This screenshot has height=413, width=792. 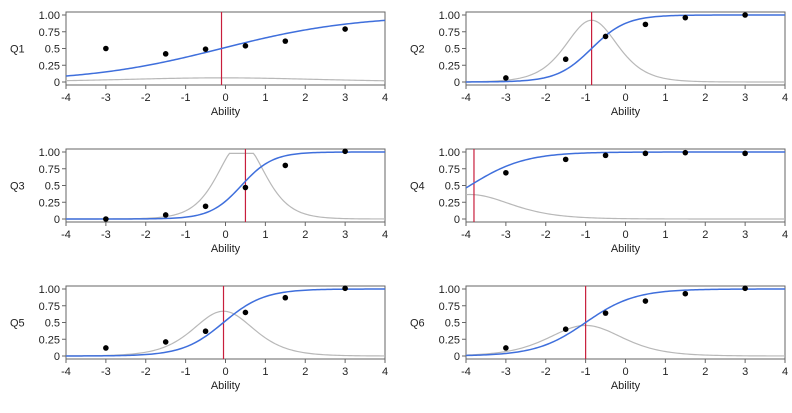 What do you see at coordinates (417, 187) in the screenshot?
I see `y-axis-title: Q4` at bounding box center [417, 187].